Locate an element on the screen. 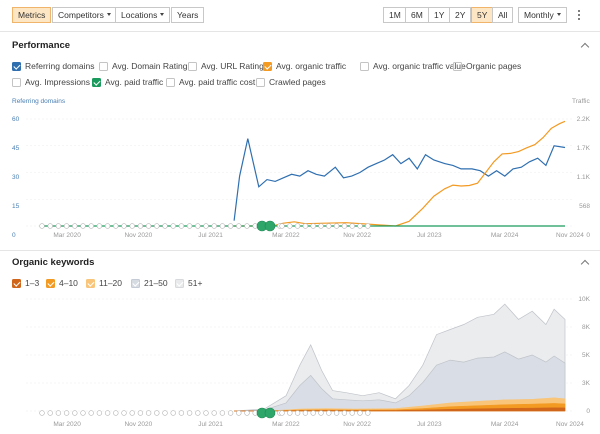 The width and height of the screenshot is (600, 434). vertical-dots-icon is located at coordinates (579, 16).